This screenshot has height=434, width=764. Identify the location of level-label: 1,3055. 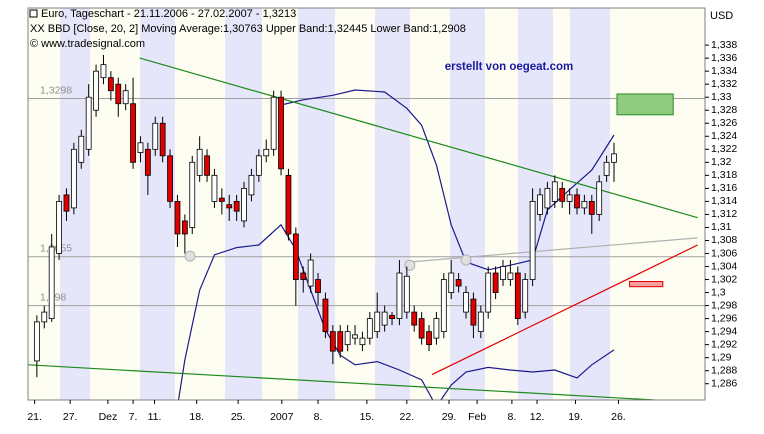
(56, 249).